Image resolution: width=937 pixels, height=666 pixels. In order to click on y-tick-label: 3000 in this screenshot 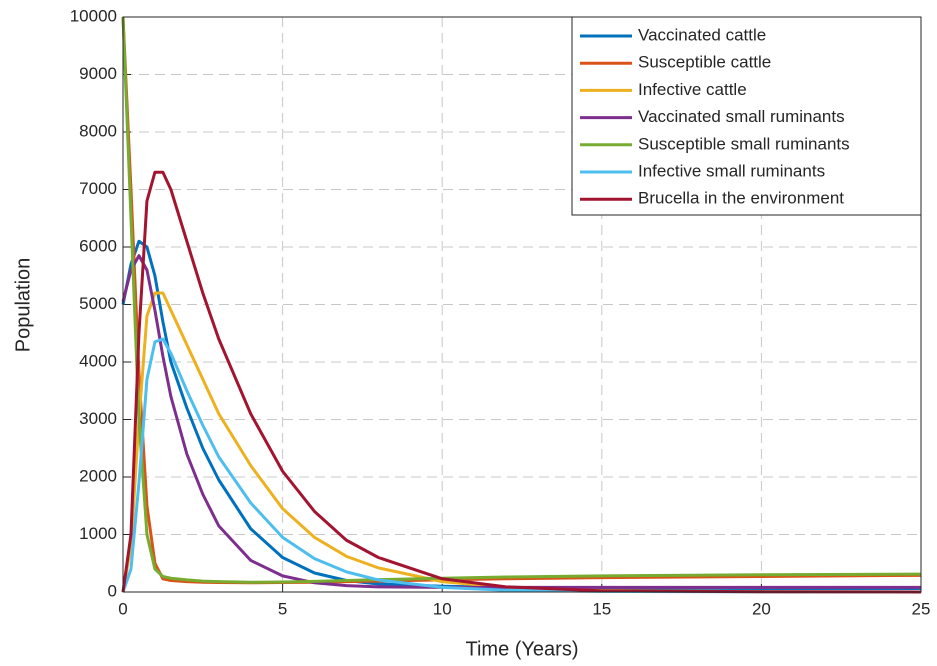, I will do `click(98, 418)`.